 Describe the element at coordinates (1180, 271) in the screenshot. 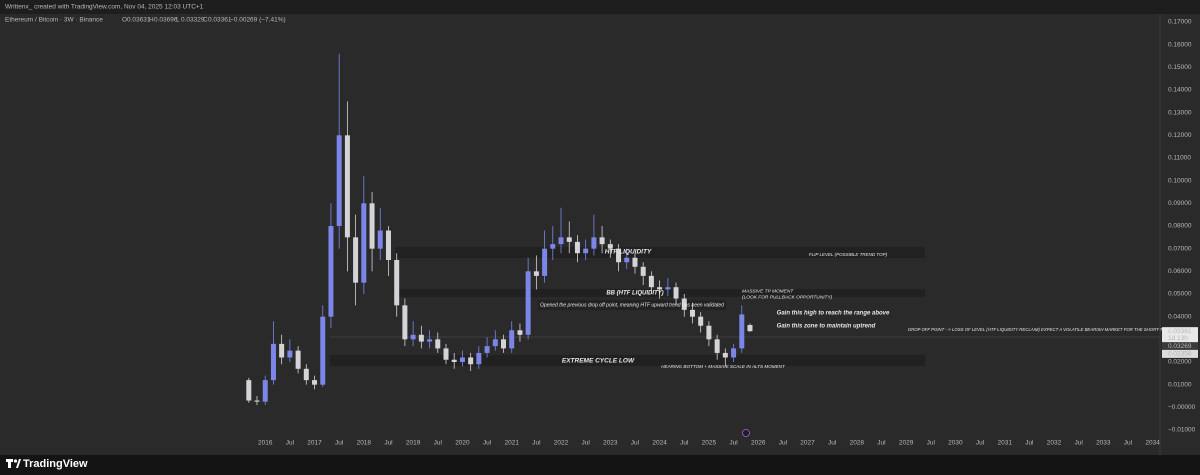

I see `y-tick-label: 0.06000` at that location.